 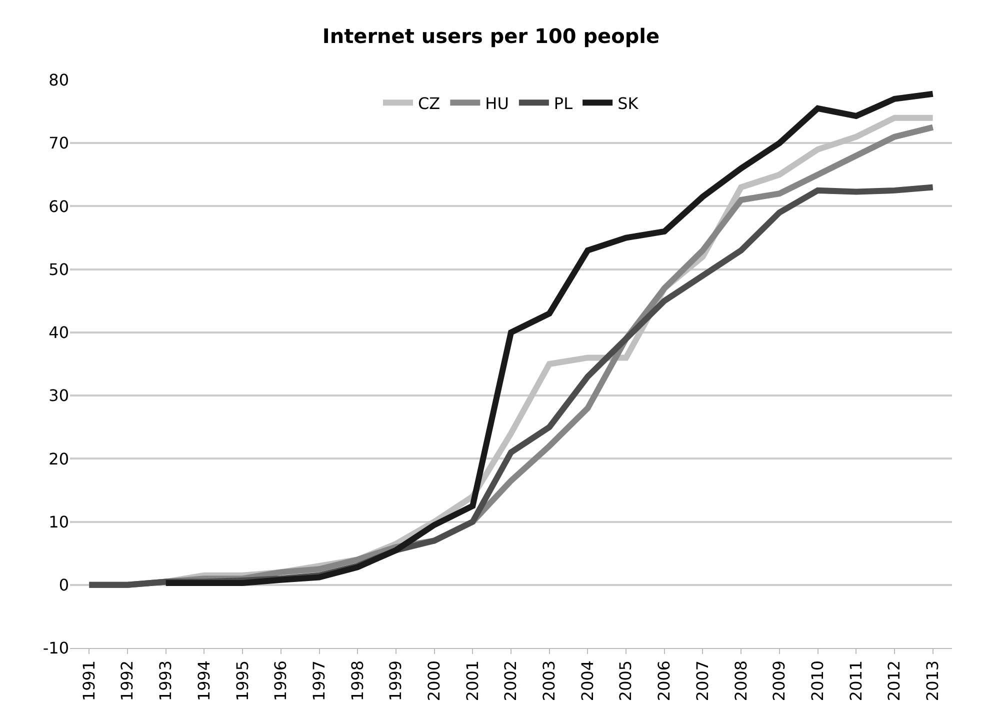 What do you see at coordinates (740, 681) in the screenshot?
I see `x-tick-label: 2008` at bounding box center [740, 681].